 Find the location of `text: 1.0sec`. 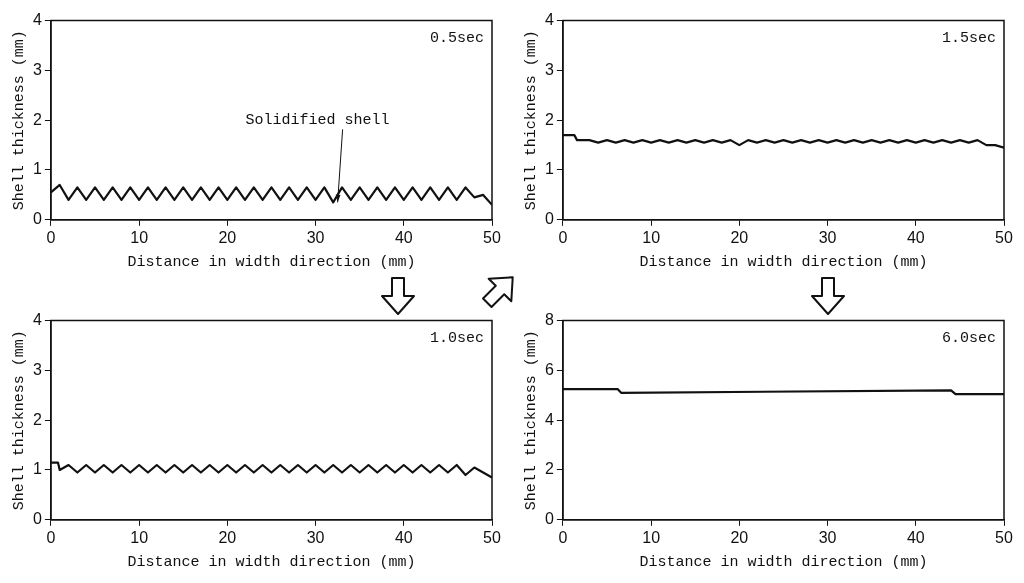

text: 1.0sec is located at coordinates (456, 339).